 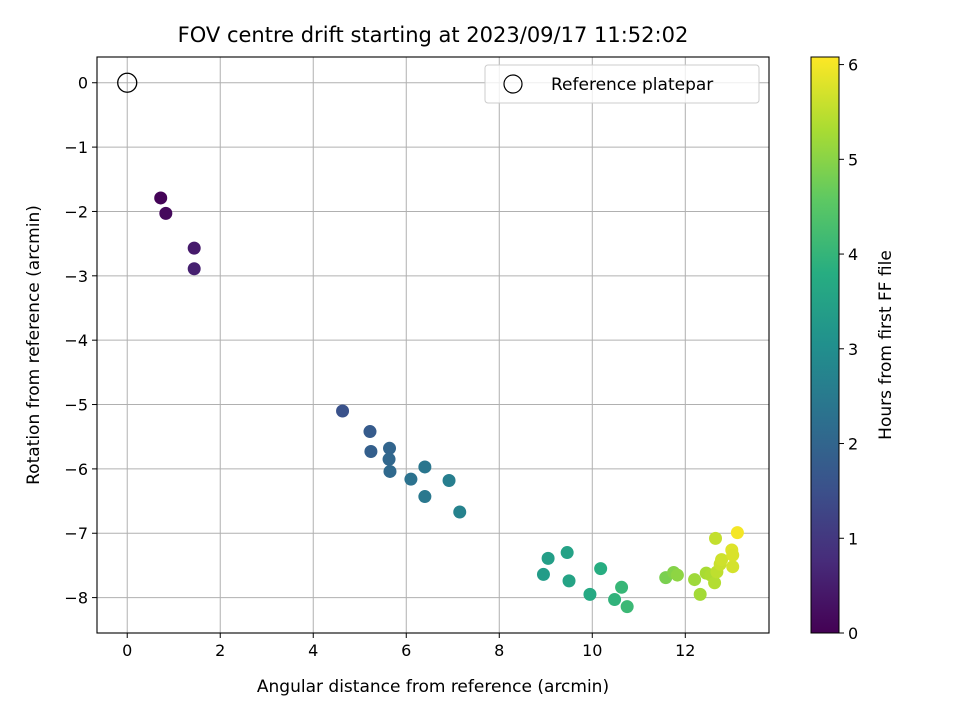 I want to click on colorbar-tick-label: 2, so click(x=853, y=444).